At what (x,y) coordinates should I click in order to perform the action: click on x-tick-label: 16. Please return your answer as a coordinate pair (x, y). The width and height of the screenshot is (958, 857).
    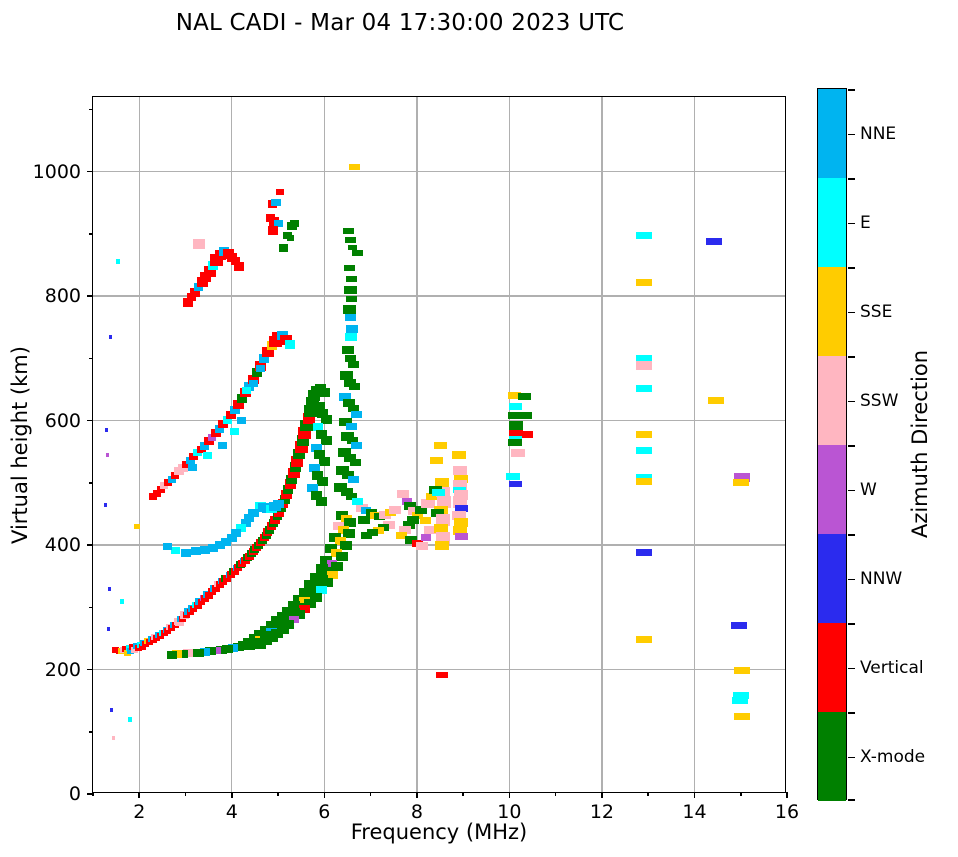
    Looking at the image, I should click on (787, 812).